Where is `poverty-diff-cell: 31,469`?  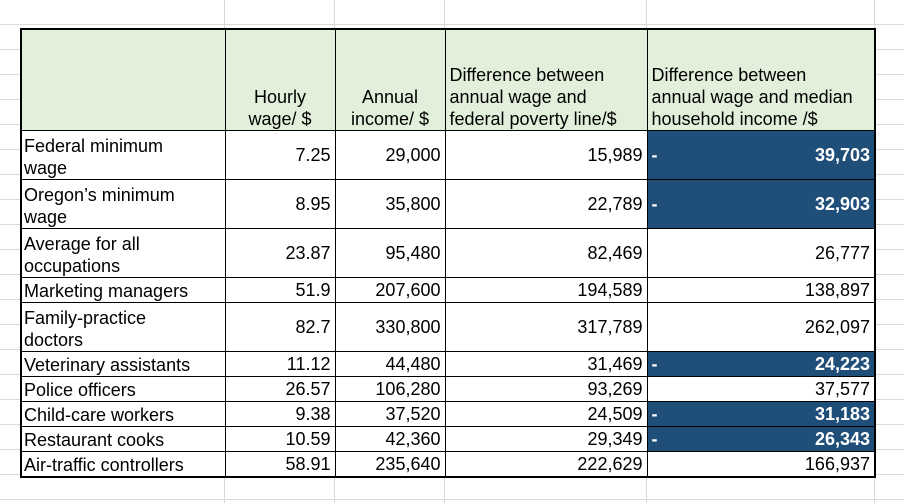
poverty-diff-cell: 31,469 is located at coordinates (546, 364).